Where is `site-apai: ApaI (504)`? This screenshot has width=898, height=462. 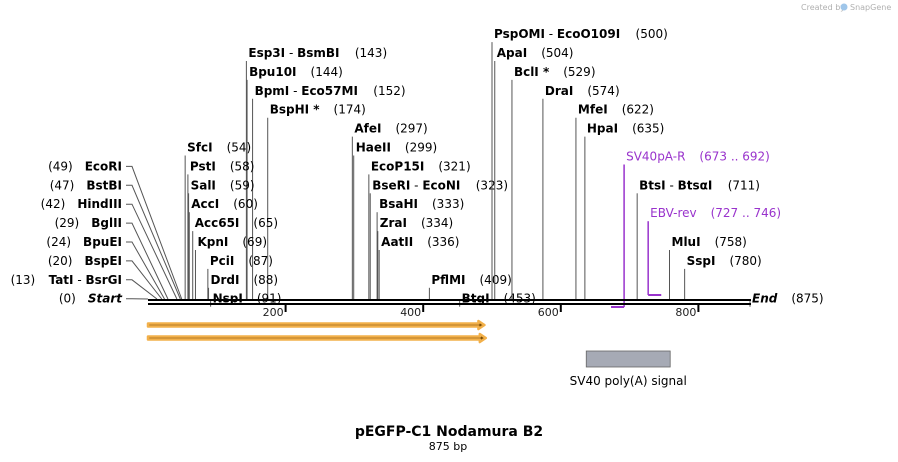
site-apai: ApaI (504) is located at coordinates (534, 172).